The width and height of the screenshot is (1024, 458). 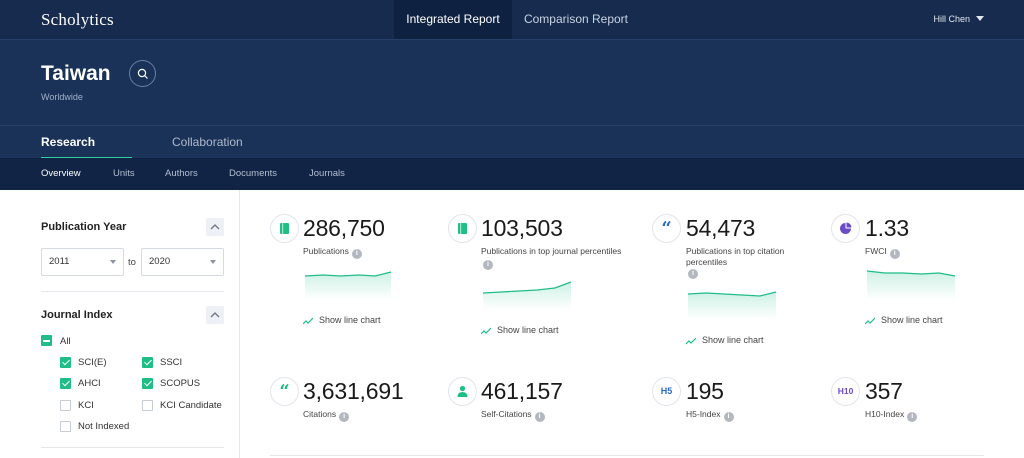 I want to click on citations-label: Citations i, so click(x=326, y=415).